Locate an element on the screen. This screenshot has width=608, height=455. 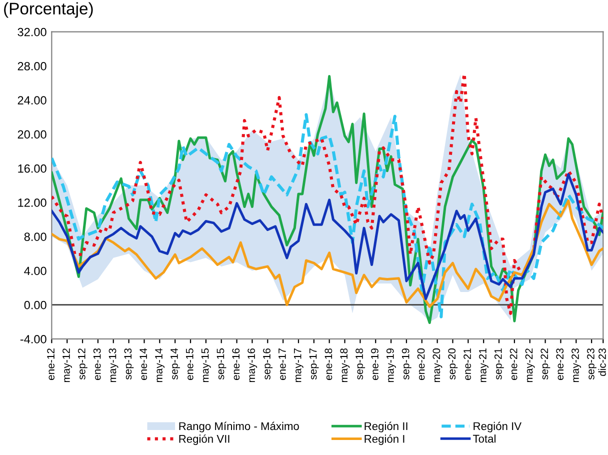
x-tick-label: sep-13 is located at coordinates (129, 364).